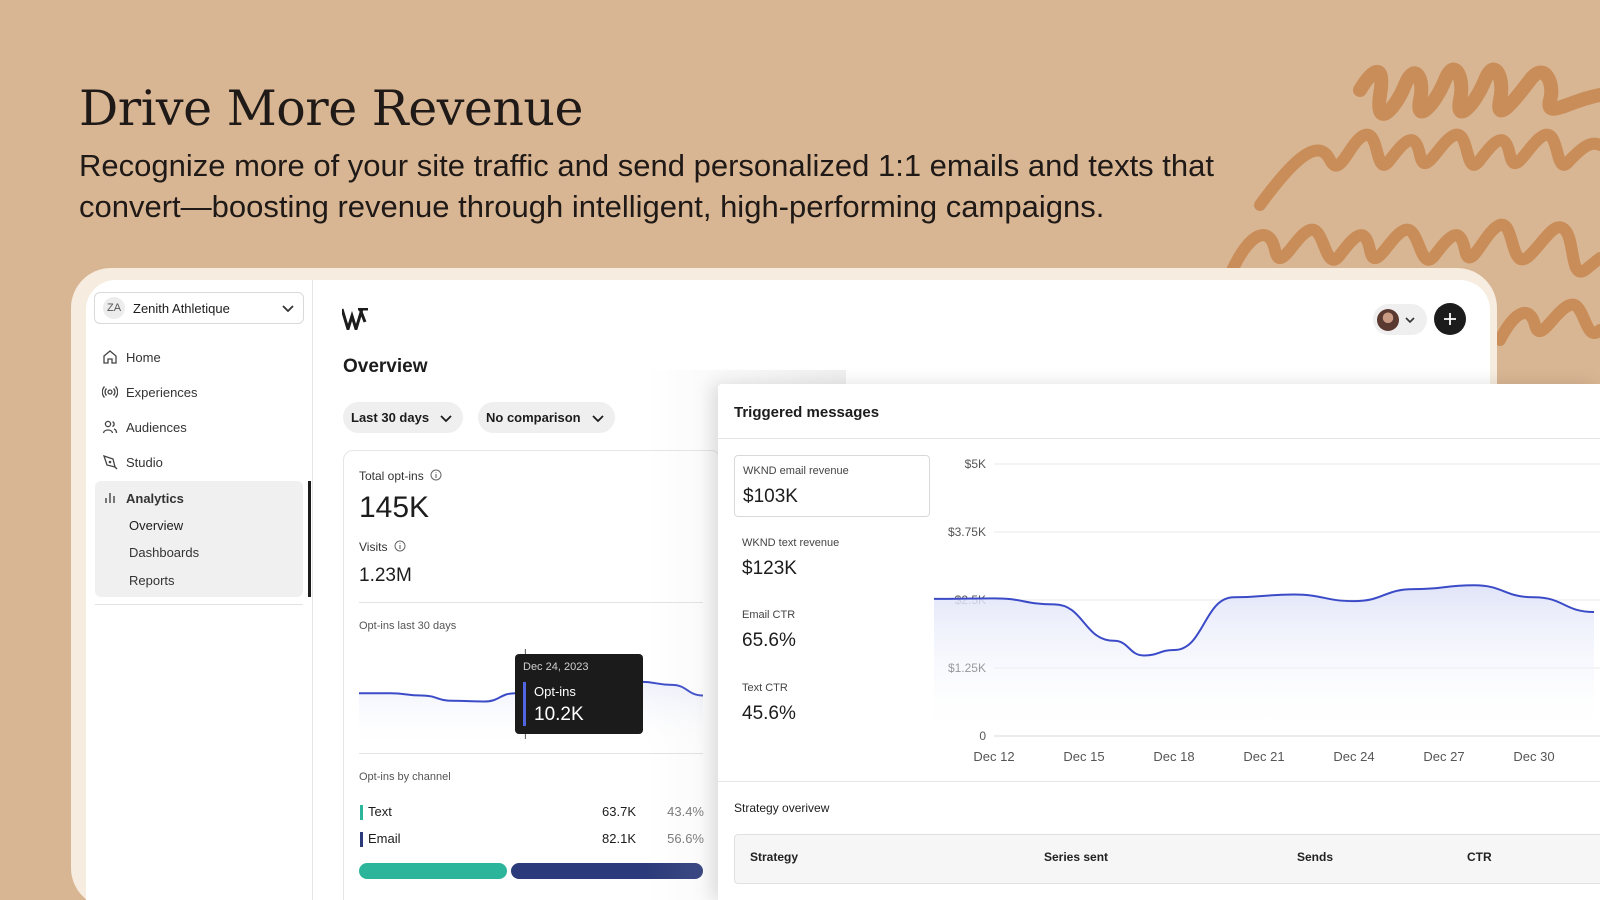 This screenshot has width=1600, height=900. I want to click on metric-email-ctr: Email CTR 65.6%, so click(832, 631).